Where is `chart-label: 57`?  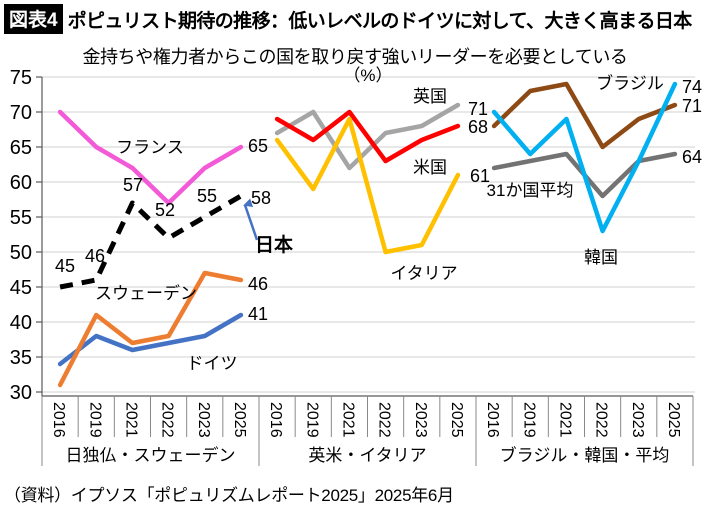
chart-label: 57 is located at coordinates (133, 185).